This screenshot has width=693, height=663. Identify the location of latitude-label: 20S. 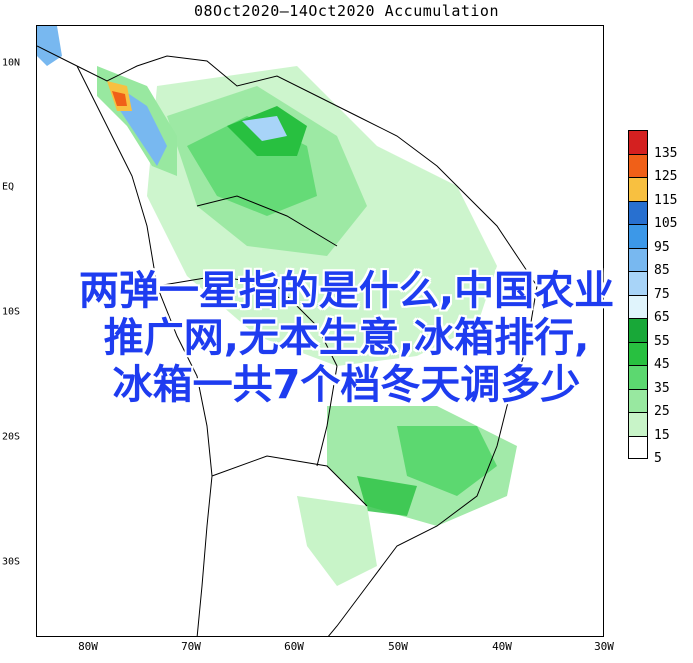
(11, 437).